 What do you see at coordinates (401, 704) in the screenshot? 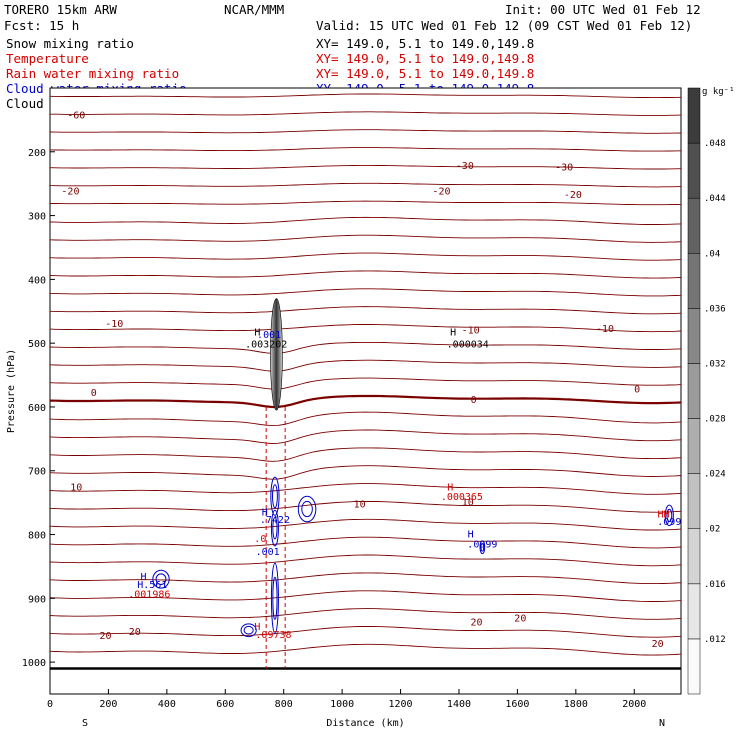
I see `x-tick-label: 1200` at bounding box center [401, 704].